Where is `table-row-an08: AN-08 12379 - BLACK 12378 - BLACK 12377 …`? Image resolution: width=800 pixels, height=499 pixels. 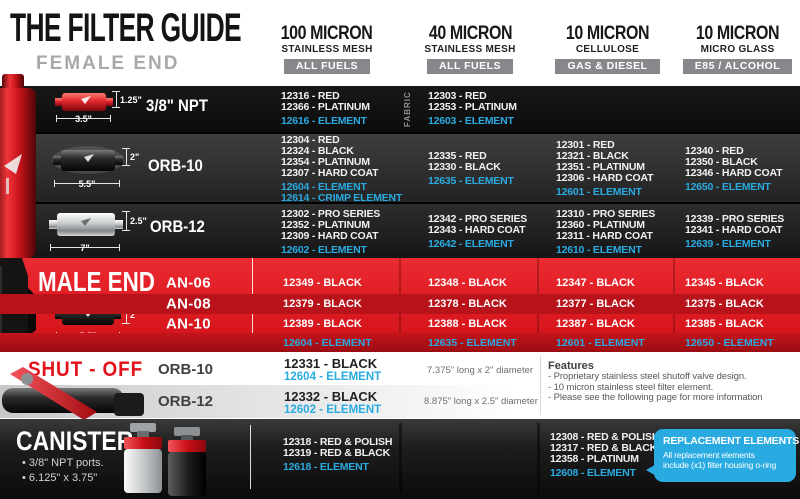 table-row-an08: AN-08 12379 - BLACK 12378 - BLACK 12377 … is located at coordinates (400, 304).